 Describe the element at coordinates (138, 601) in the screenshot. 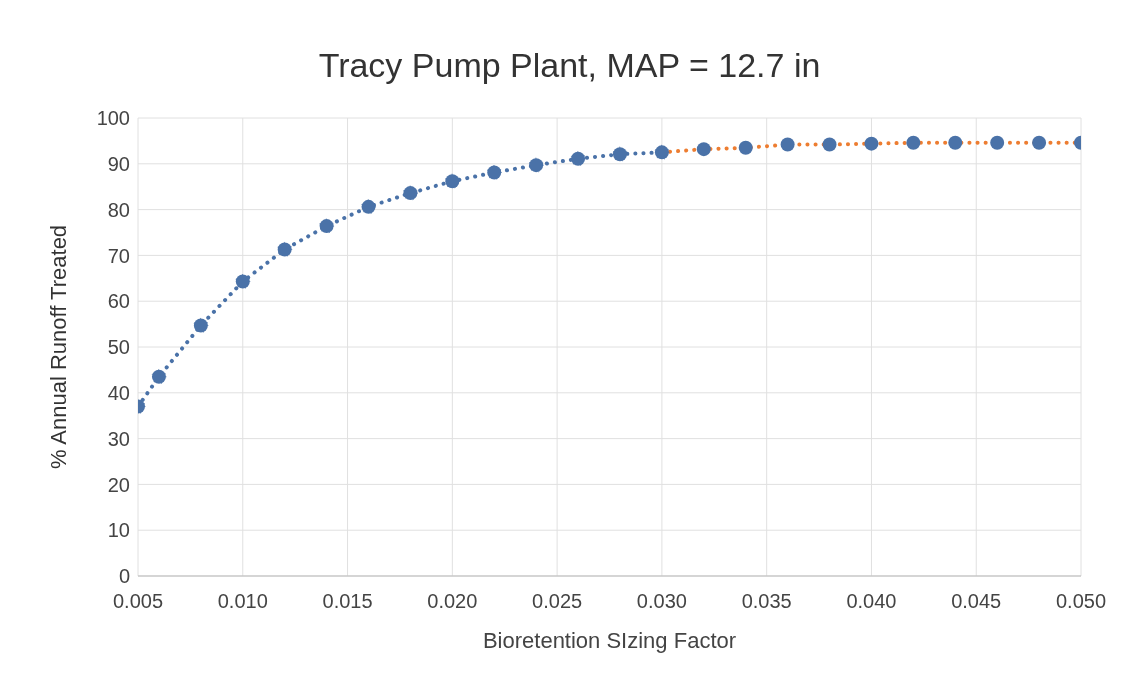

I see `x-tick-label: 0.005` at that location.